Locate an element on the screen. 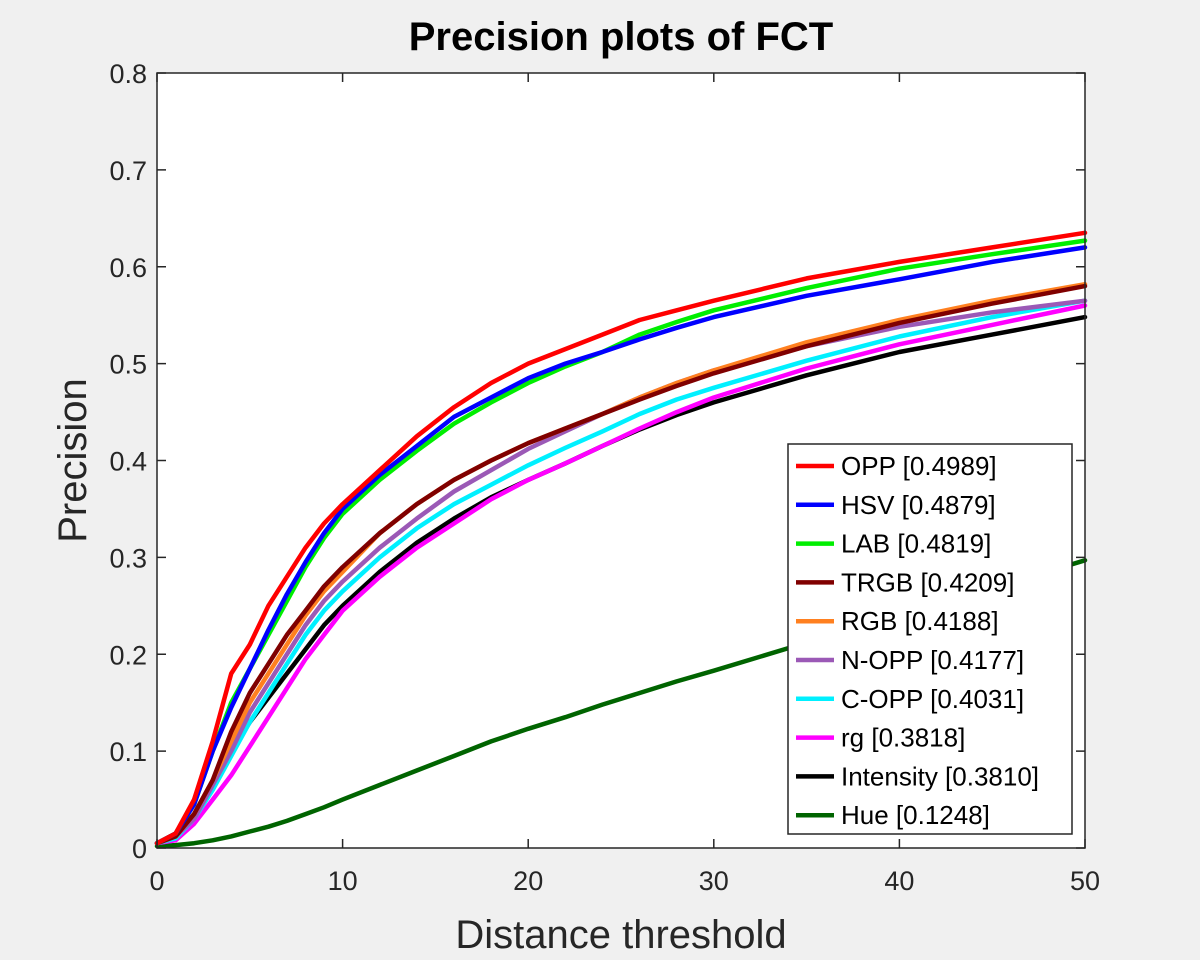 The height and width of the screenshot is (960, 1200). legend-label: rg [0.3818] is located at coordinates (903, 738).